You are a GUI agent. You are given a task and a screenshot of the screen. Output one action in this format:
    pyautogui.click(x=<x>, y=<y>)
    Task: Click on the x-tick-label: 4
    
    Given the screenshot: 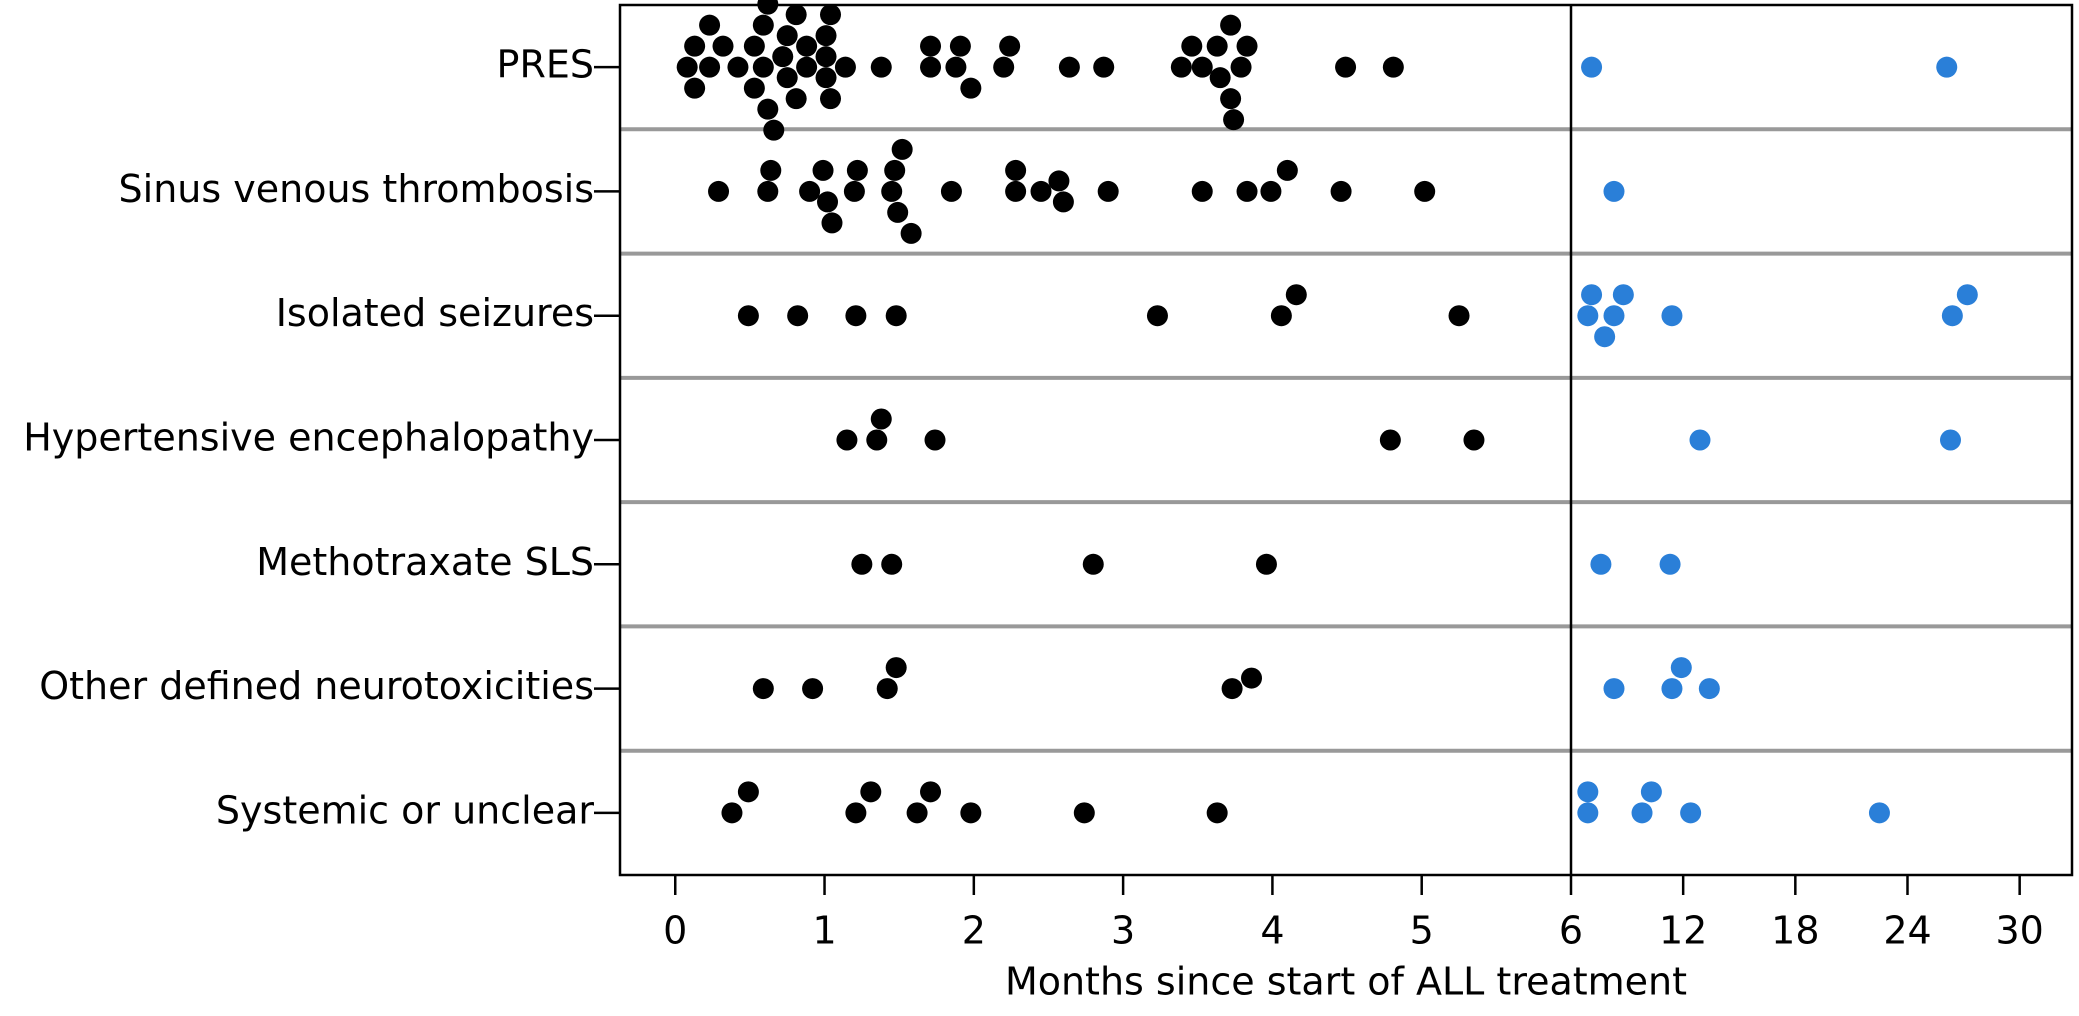 What is the action you would take?
    pyautogui.click(x=1272, y=931)
    